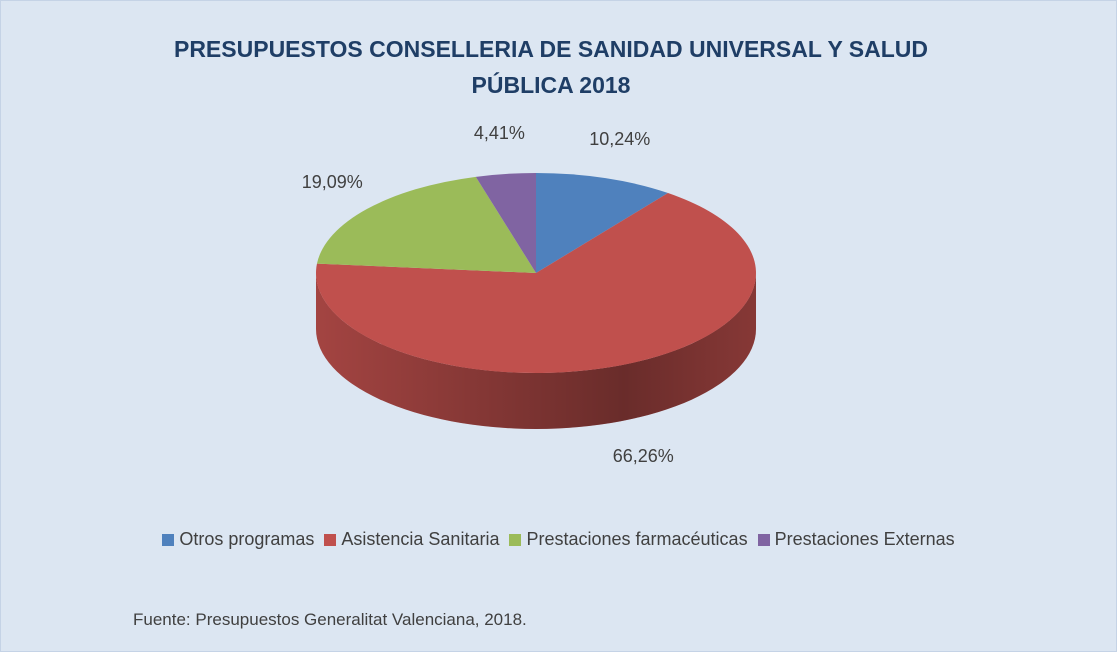  Describe the element at coordinates (643, 456) in the screenshot. I see `data-label: 66,26%` at that location.